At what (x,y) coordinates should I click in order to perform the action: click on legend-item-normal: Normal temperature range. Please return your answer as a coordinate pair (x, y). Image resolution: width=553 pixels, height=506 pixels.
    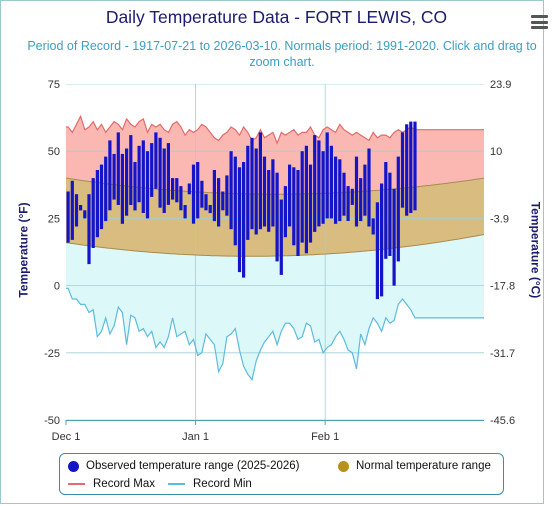
    Looking at the image, I should click on (414, 466).